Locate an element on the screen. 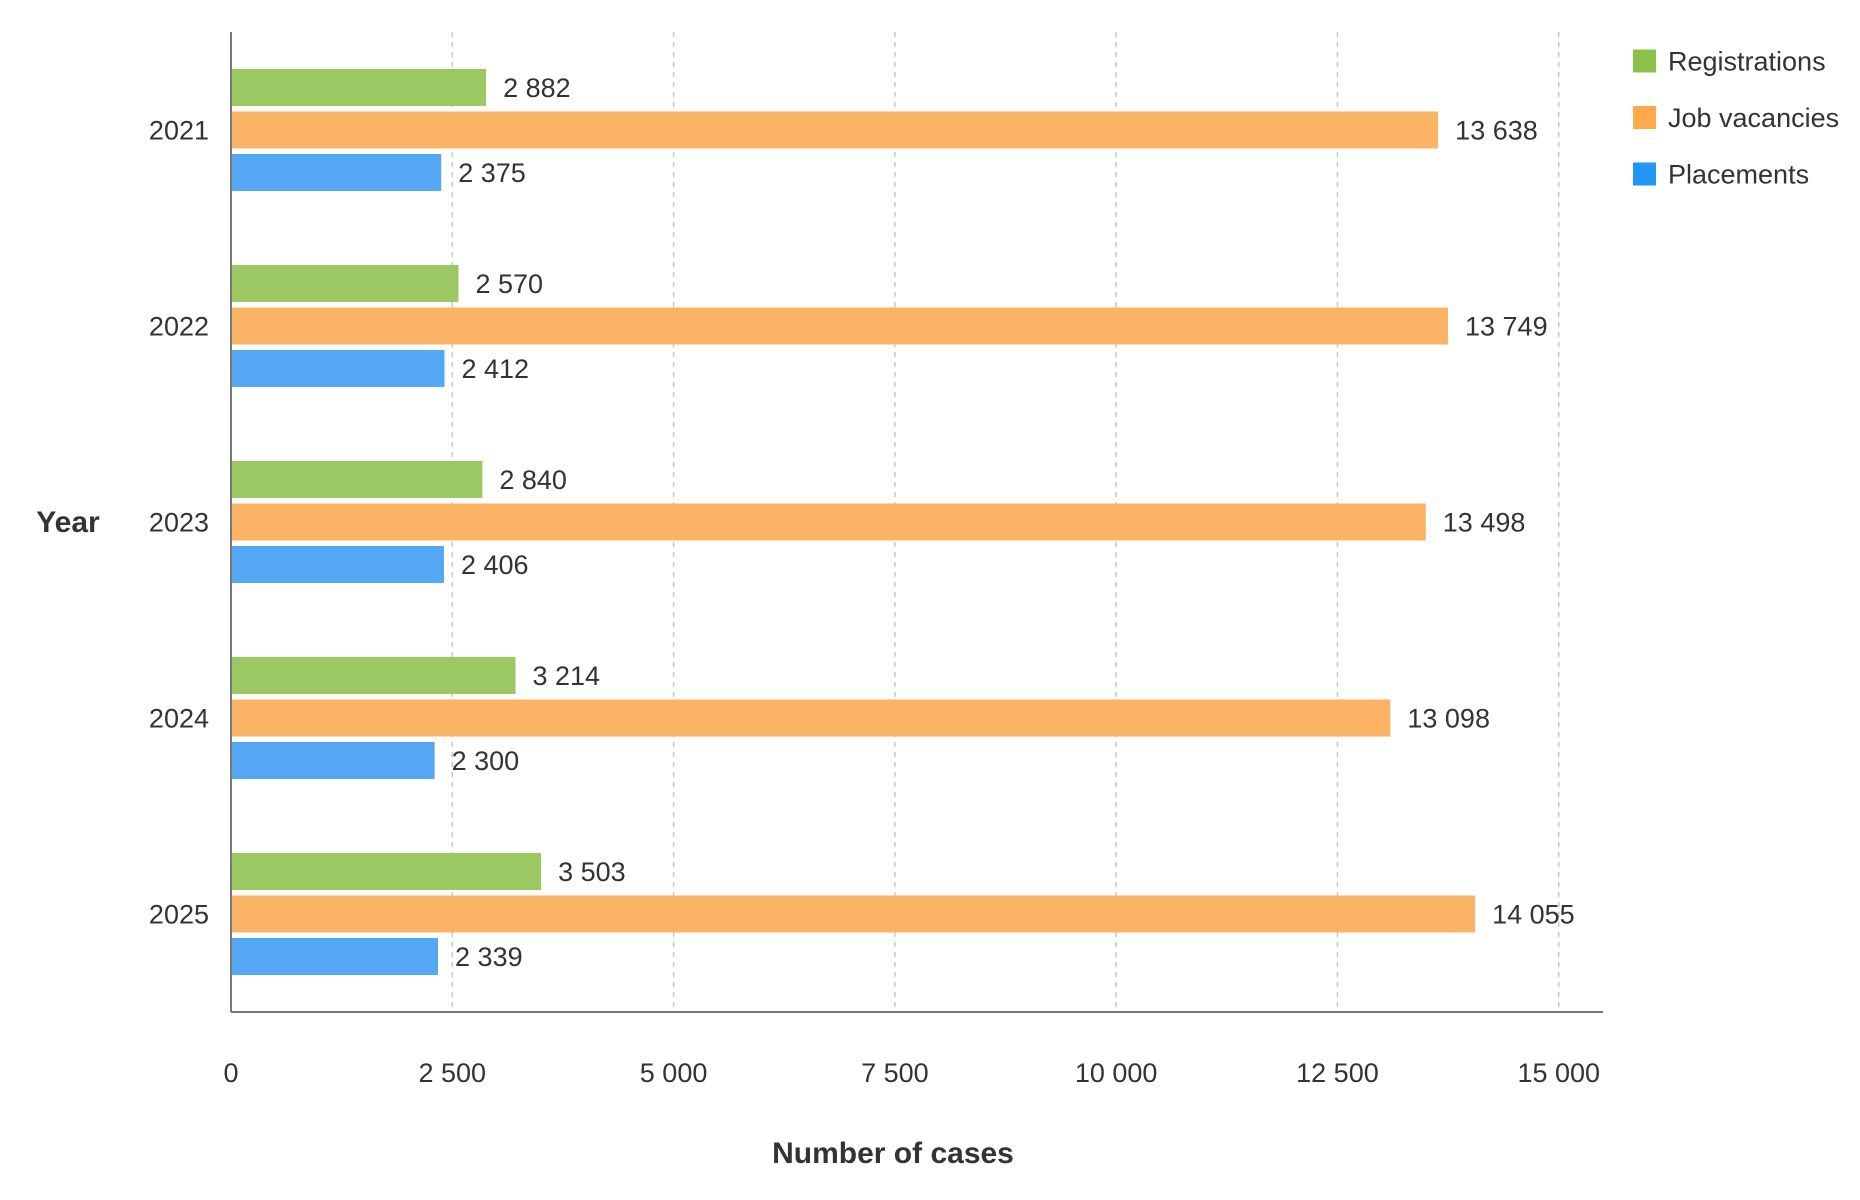 This screenshot has width=1860, height=1200. data-label: 13 638 is located at coordinates (1496, 131).